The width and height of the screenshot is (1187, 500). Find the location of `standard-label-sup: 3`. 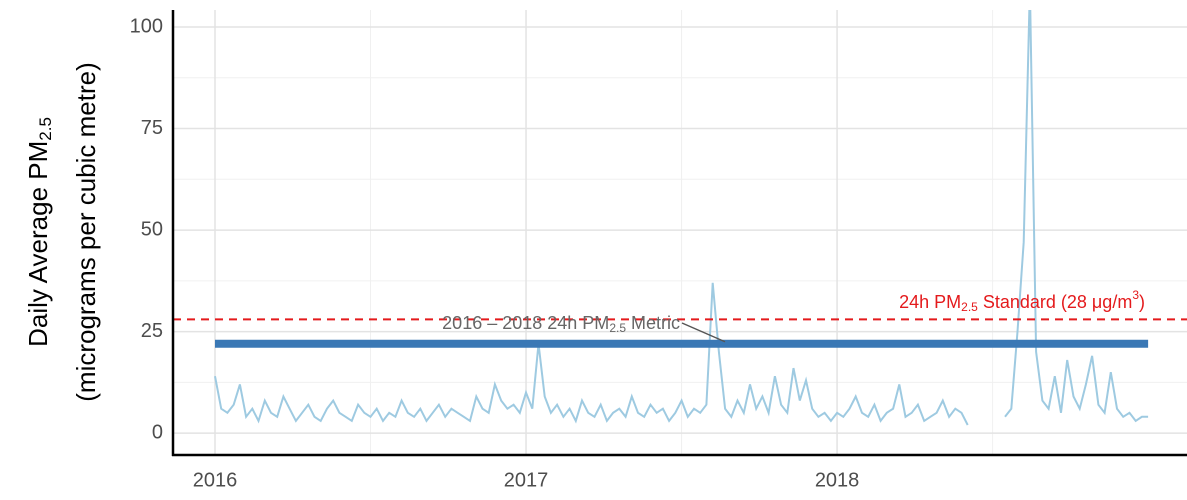

standard-label-sup: 3 is located at coordinates (1135, 295).